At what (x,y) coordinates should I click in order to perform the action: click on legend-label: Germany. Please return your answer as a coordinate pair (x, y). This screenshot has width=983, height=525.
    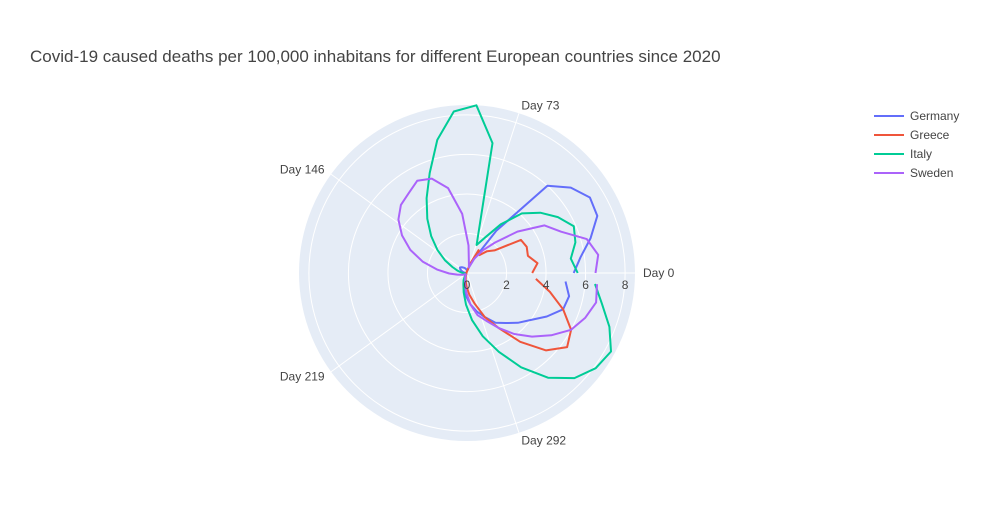
    Looking at the image, I should click on (935, 115).